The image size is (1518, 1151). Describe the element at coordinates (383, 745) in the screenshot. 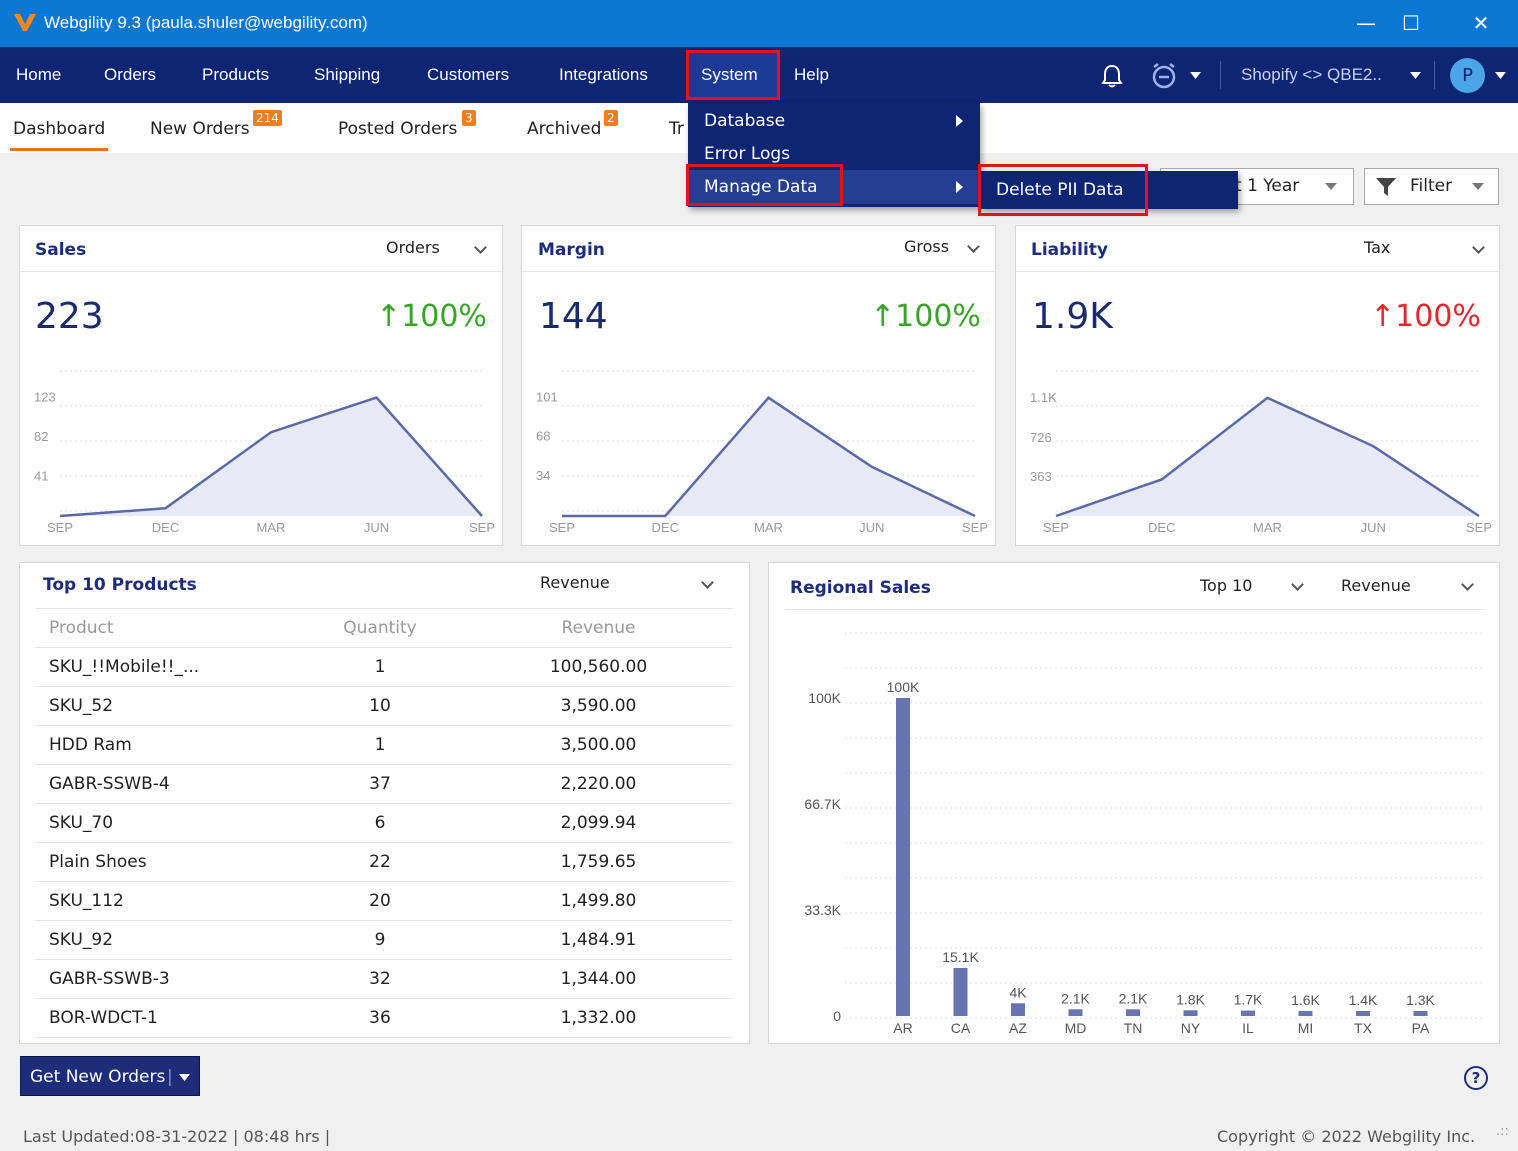

I see `table-row: HDD Ram 1 3,500.00` at that location.